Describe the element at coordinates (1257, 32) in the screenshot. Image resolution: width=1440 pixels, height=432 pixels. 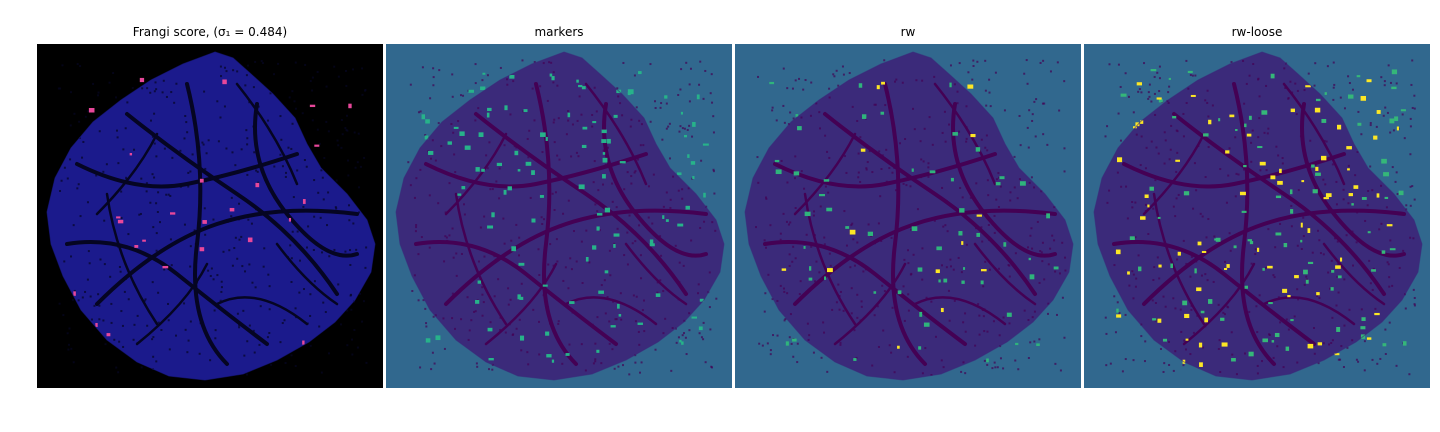
I see `panel-title-rw-loose: rw-loose` at that location.